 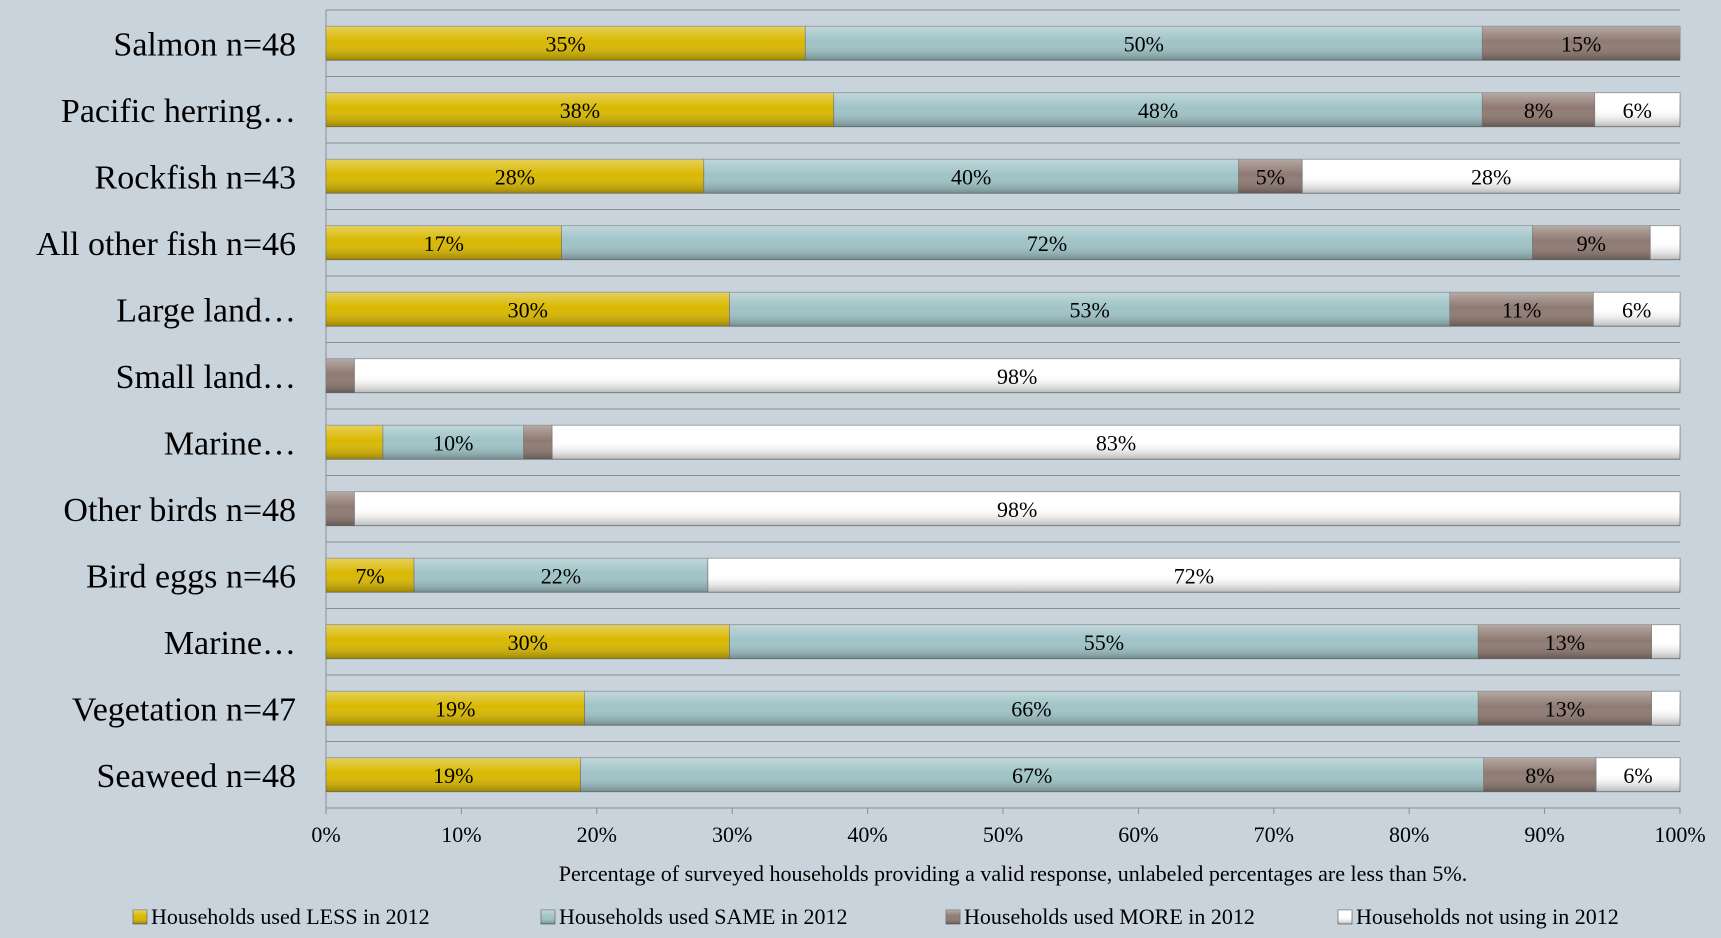 I want to click on bar-value-label: 15%, so click(x=1581, y=43).